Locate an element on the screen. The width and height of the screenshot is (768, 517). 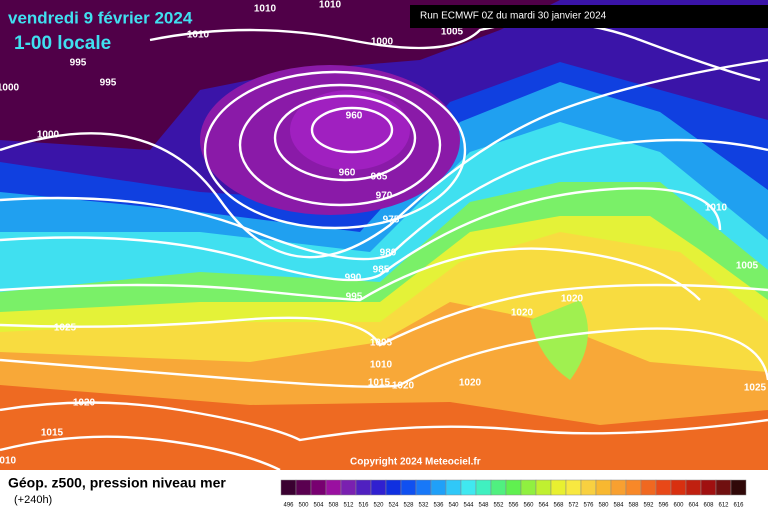
scale-label: 588 is located at coordinates (633, 506).